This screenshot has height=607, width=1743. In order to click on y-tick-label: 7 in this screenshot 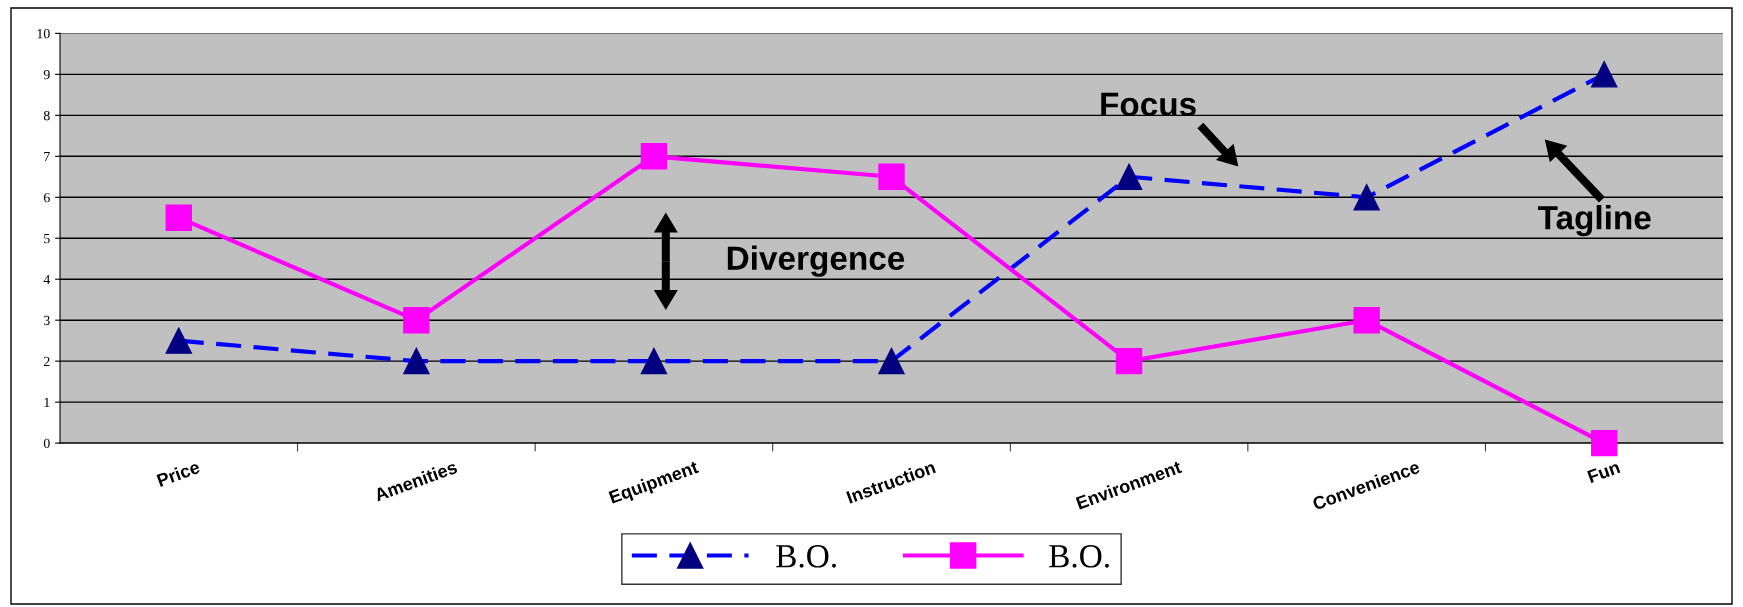, I will do `click(47, 157)`.